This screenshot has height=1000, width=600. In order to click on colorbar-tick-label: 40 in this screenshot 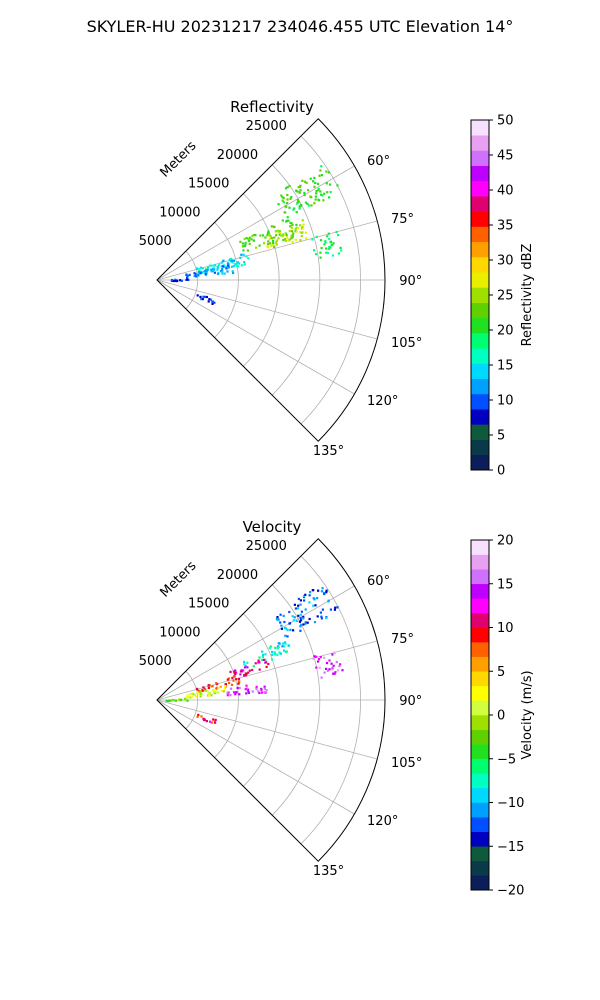, I will do `click(505, 191)`.